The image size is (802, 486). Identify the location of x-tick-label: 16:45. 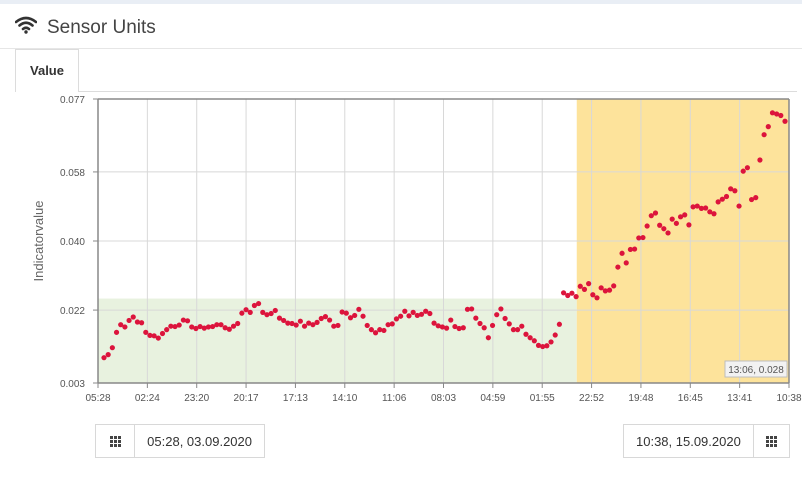
(690, 398).